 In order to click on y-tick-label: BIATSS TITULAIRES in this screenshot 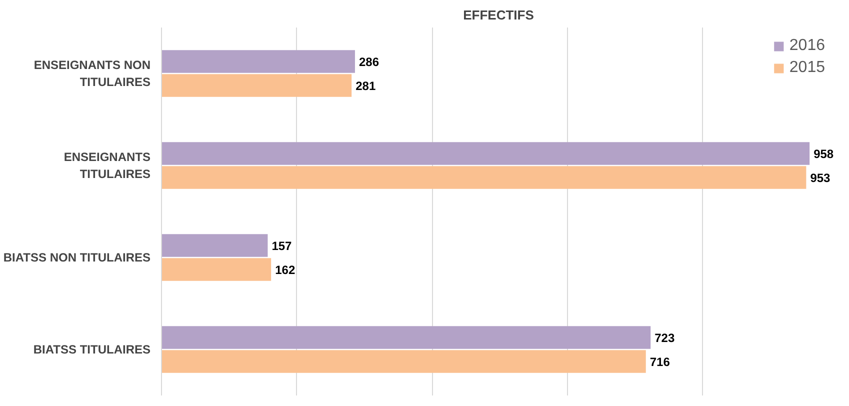, I will do `click(92, 349)`.